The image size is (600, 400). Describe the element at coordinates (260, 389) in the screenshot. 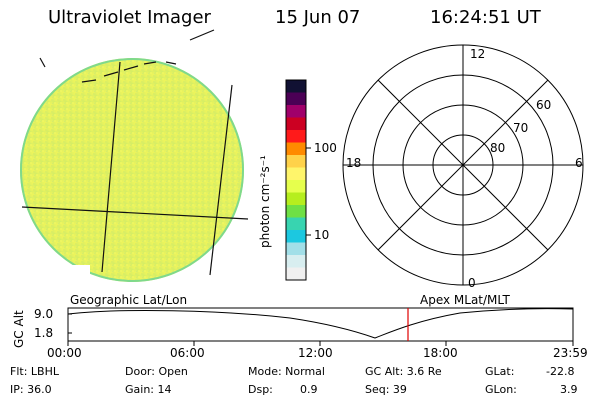

I see `dsp-label: Dsp:` at that location.